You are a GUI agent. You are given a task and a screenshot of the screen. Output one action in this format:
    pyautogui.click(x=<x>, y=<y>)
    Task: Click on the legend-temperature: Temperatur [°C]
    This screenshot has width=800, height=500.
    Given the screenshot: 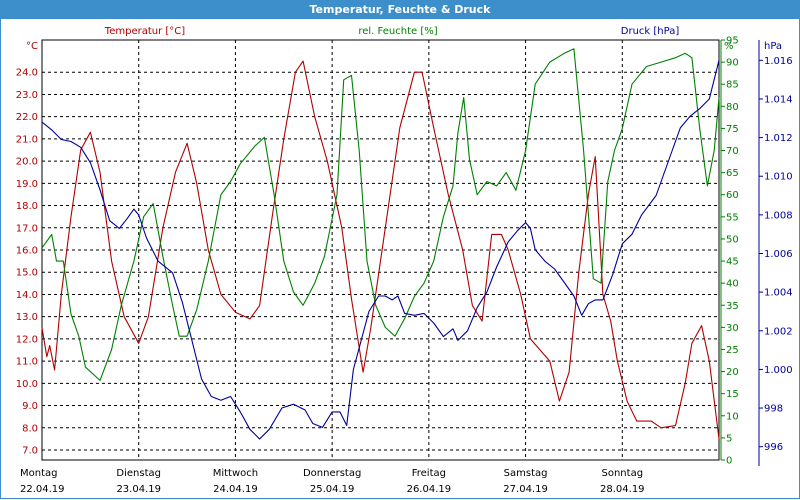 What is the action you would take?
    pyautogui.click(x=144, y=31)
    